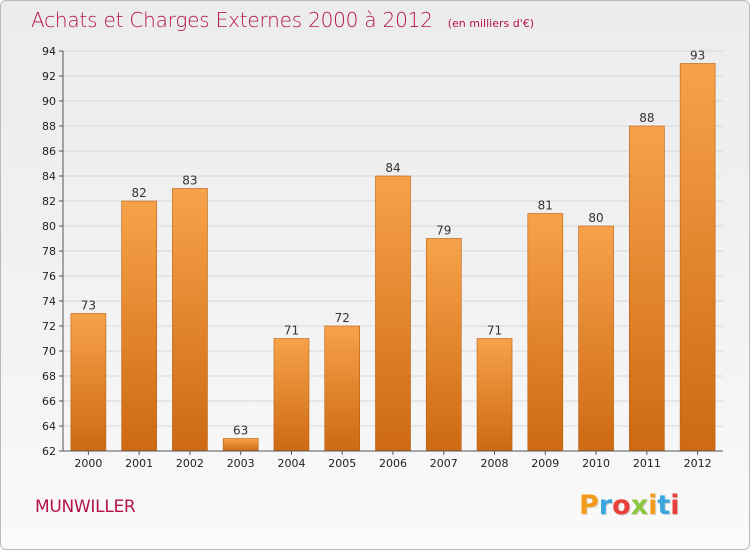 This screenshot has width=750, height=550. What do you see at coordinates (596, 463) in the screenshot?
I see `x-tick-label: 2010` at bounding box center [596, 463].